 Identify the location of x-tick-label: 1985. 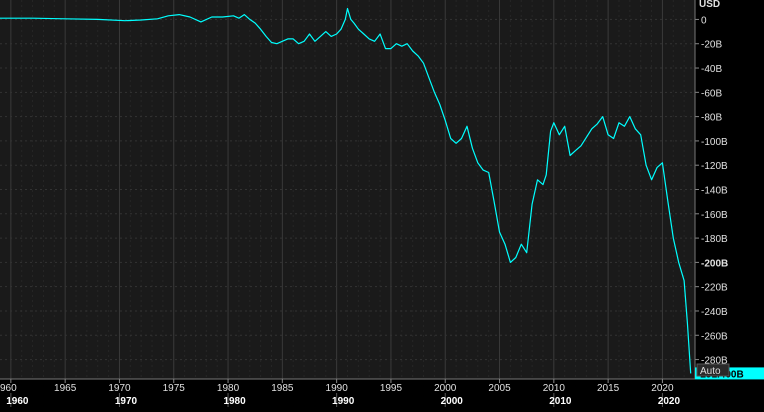
(282, 388).